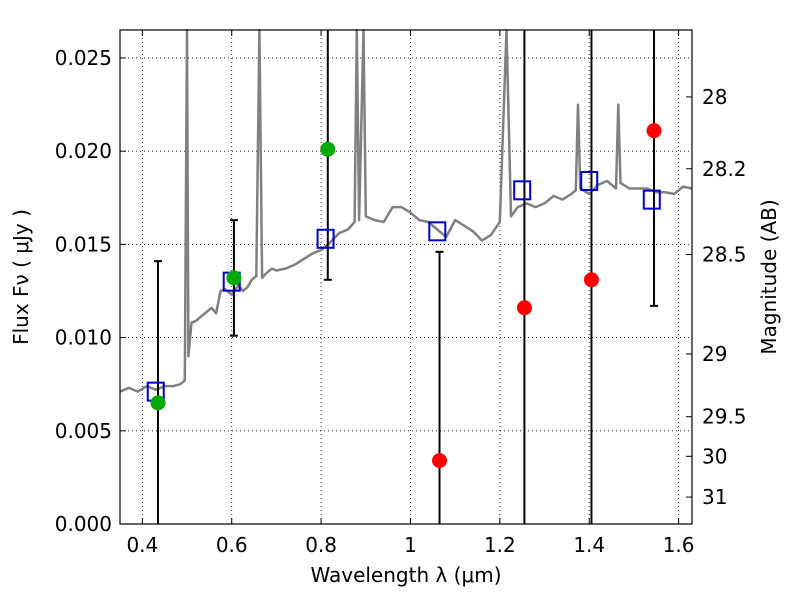  Describe the element at coordinates (714, 354) in the screenshot. I see `right-tick-label: 29` at that location.